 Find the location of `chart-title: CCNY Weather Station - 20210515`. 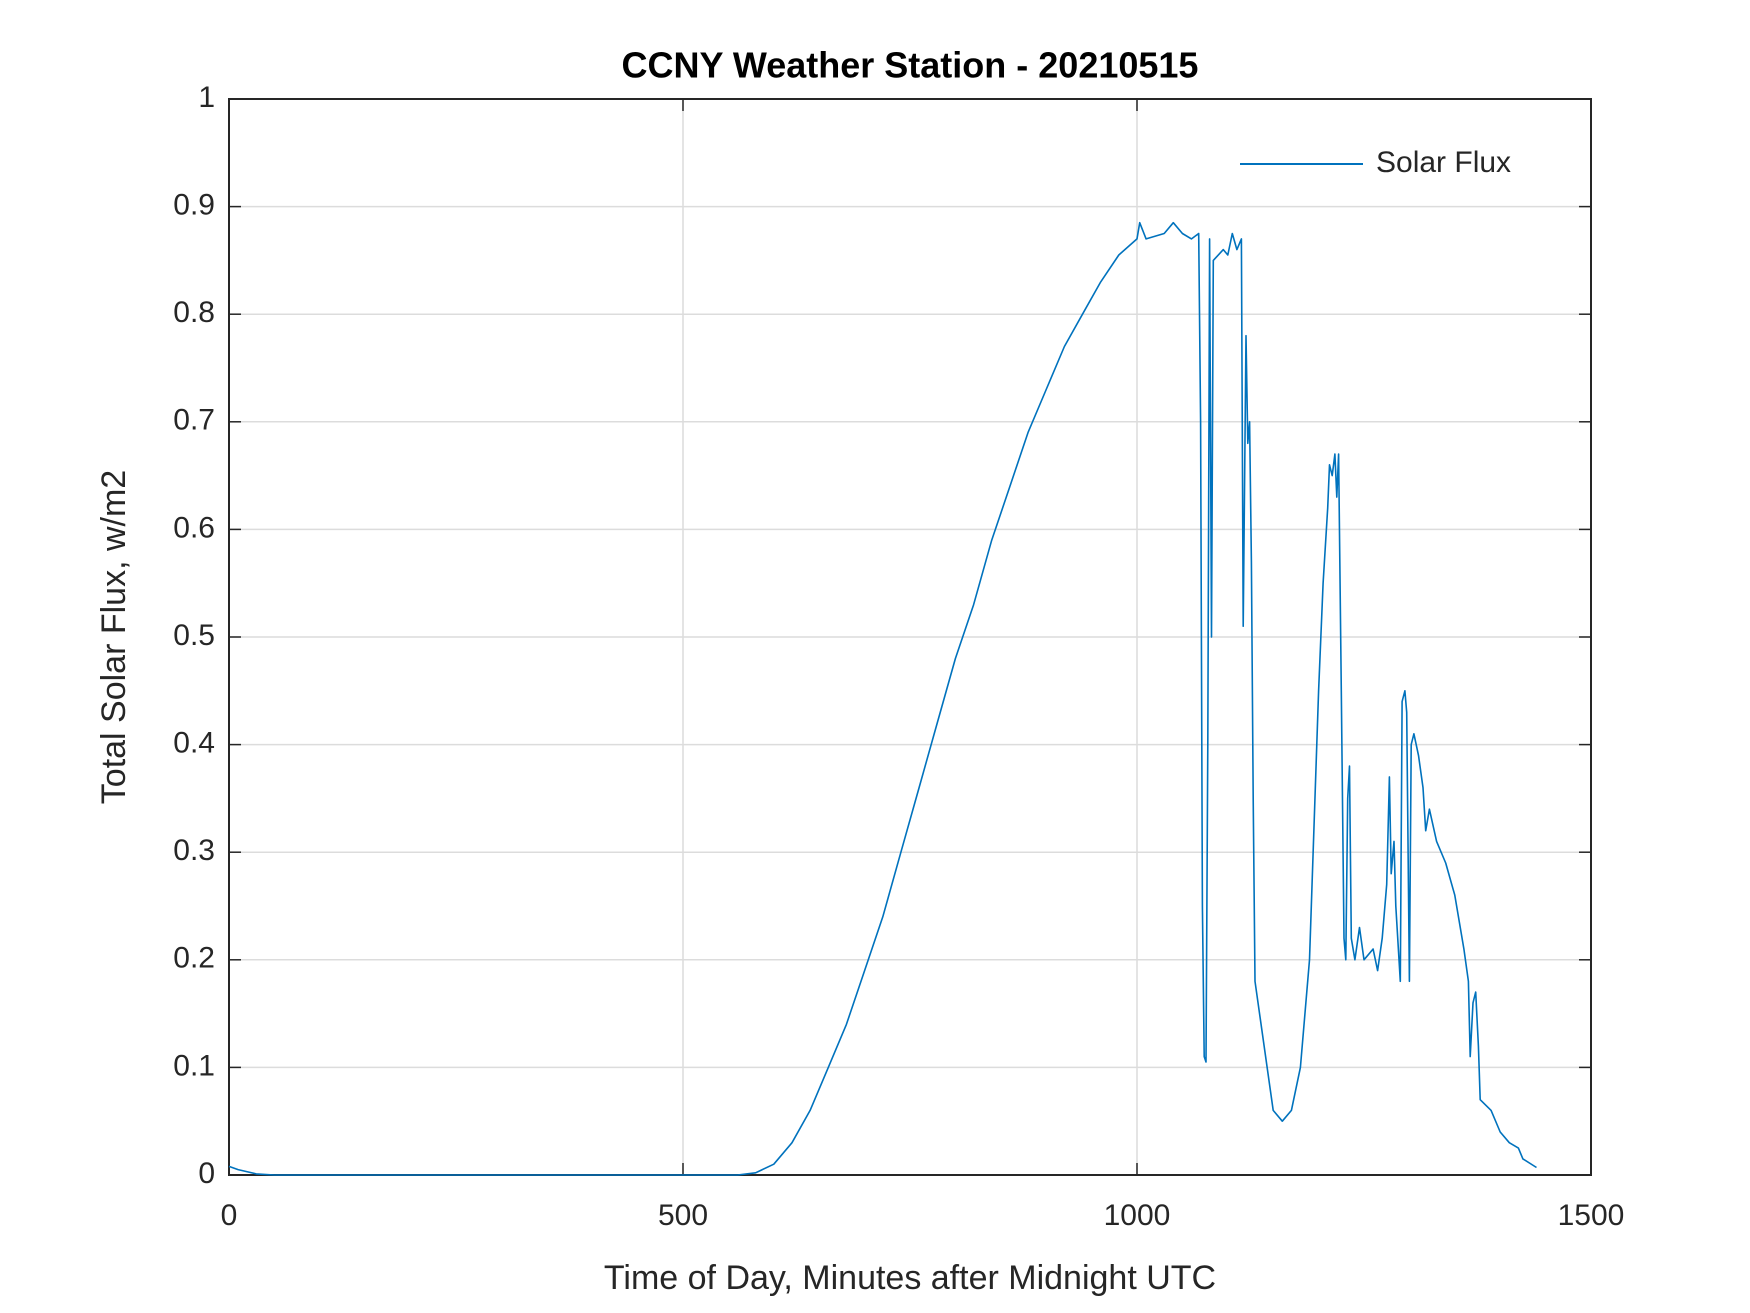

chart-title: CCNY Weather Station - 20210515 is located at coordinates (910, 65).